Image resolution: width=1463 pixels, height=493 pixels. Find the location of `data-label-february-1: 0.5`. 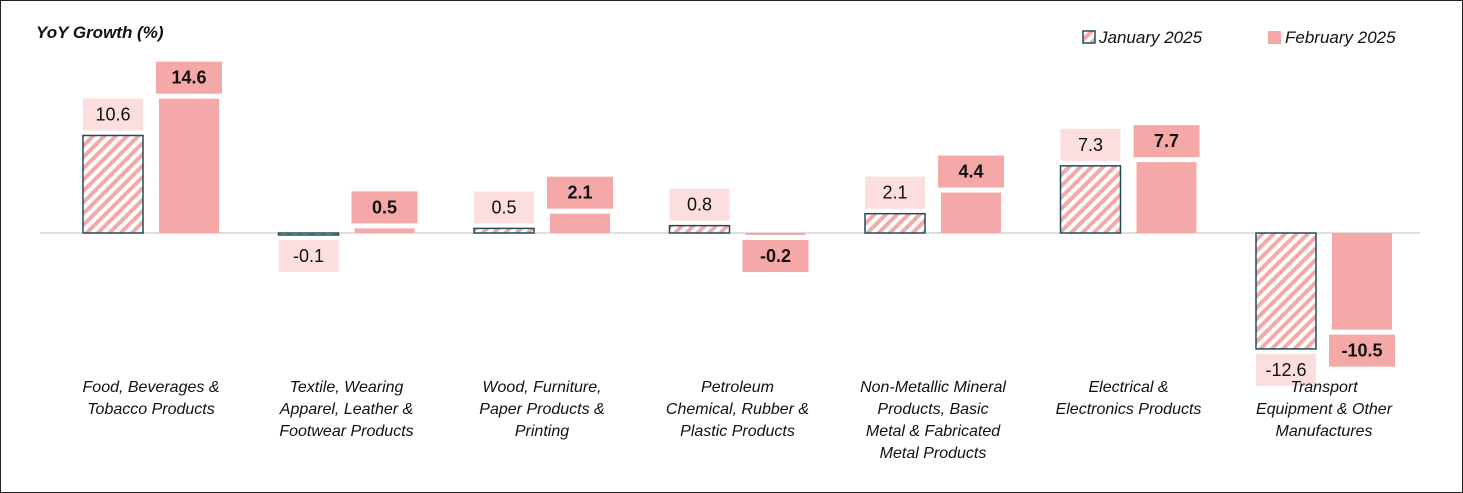

data-label-february-1: 0.5 is located at coordinates (384, 207).